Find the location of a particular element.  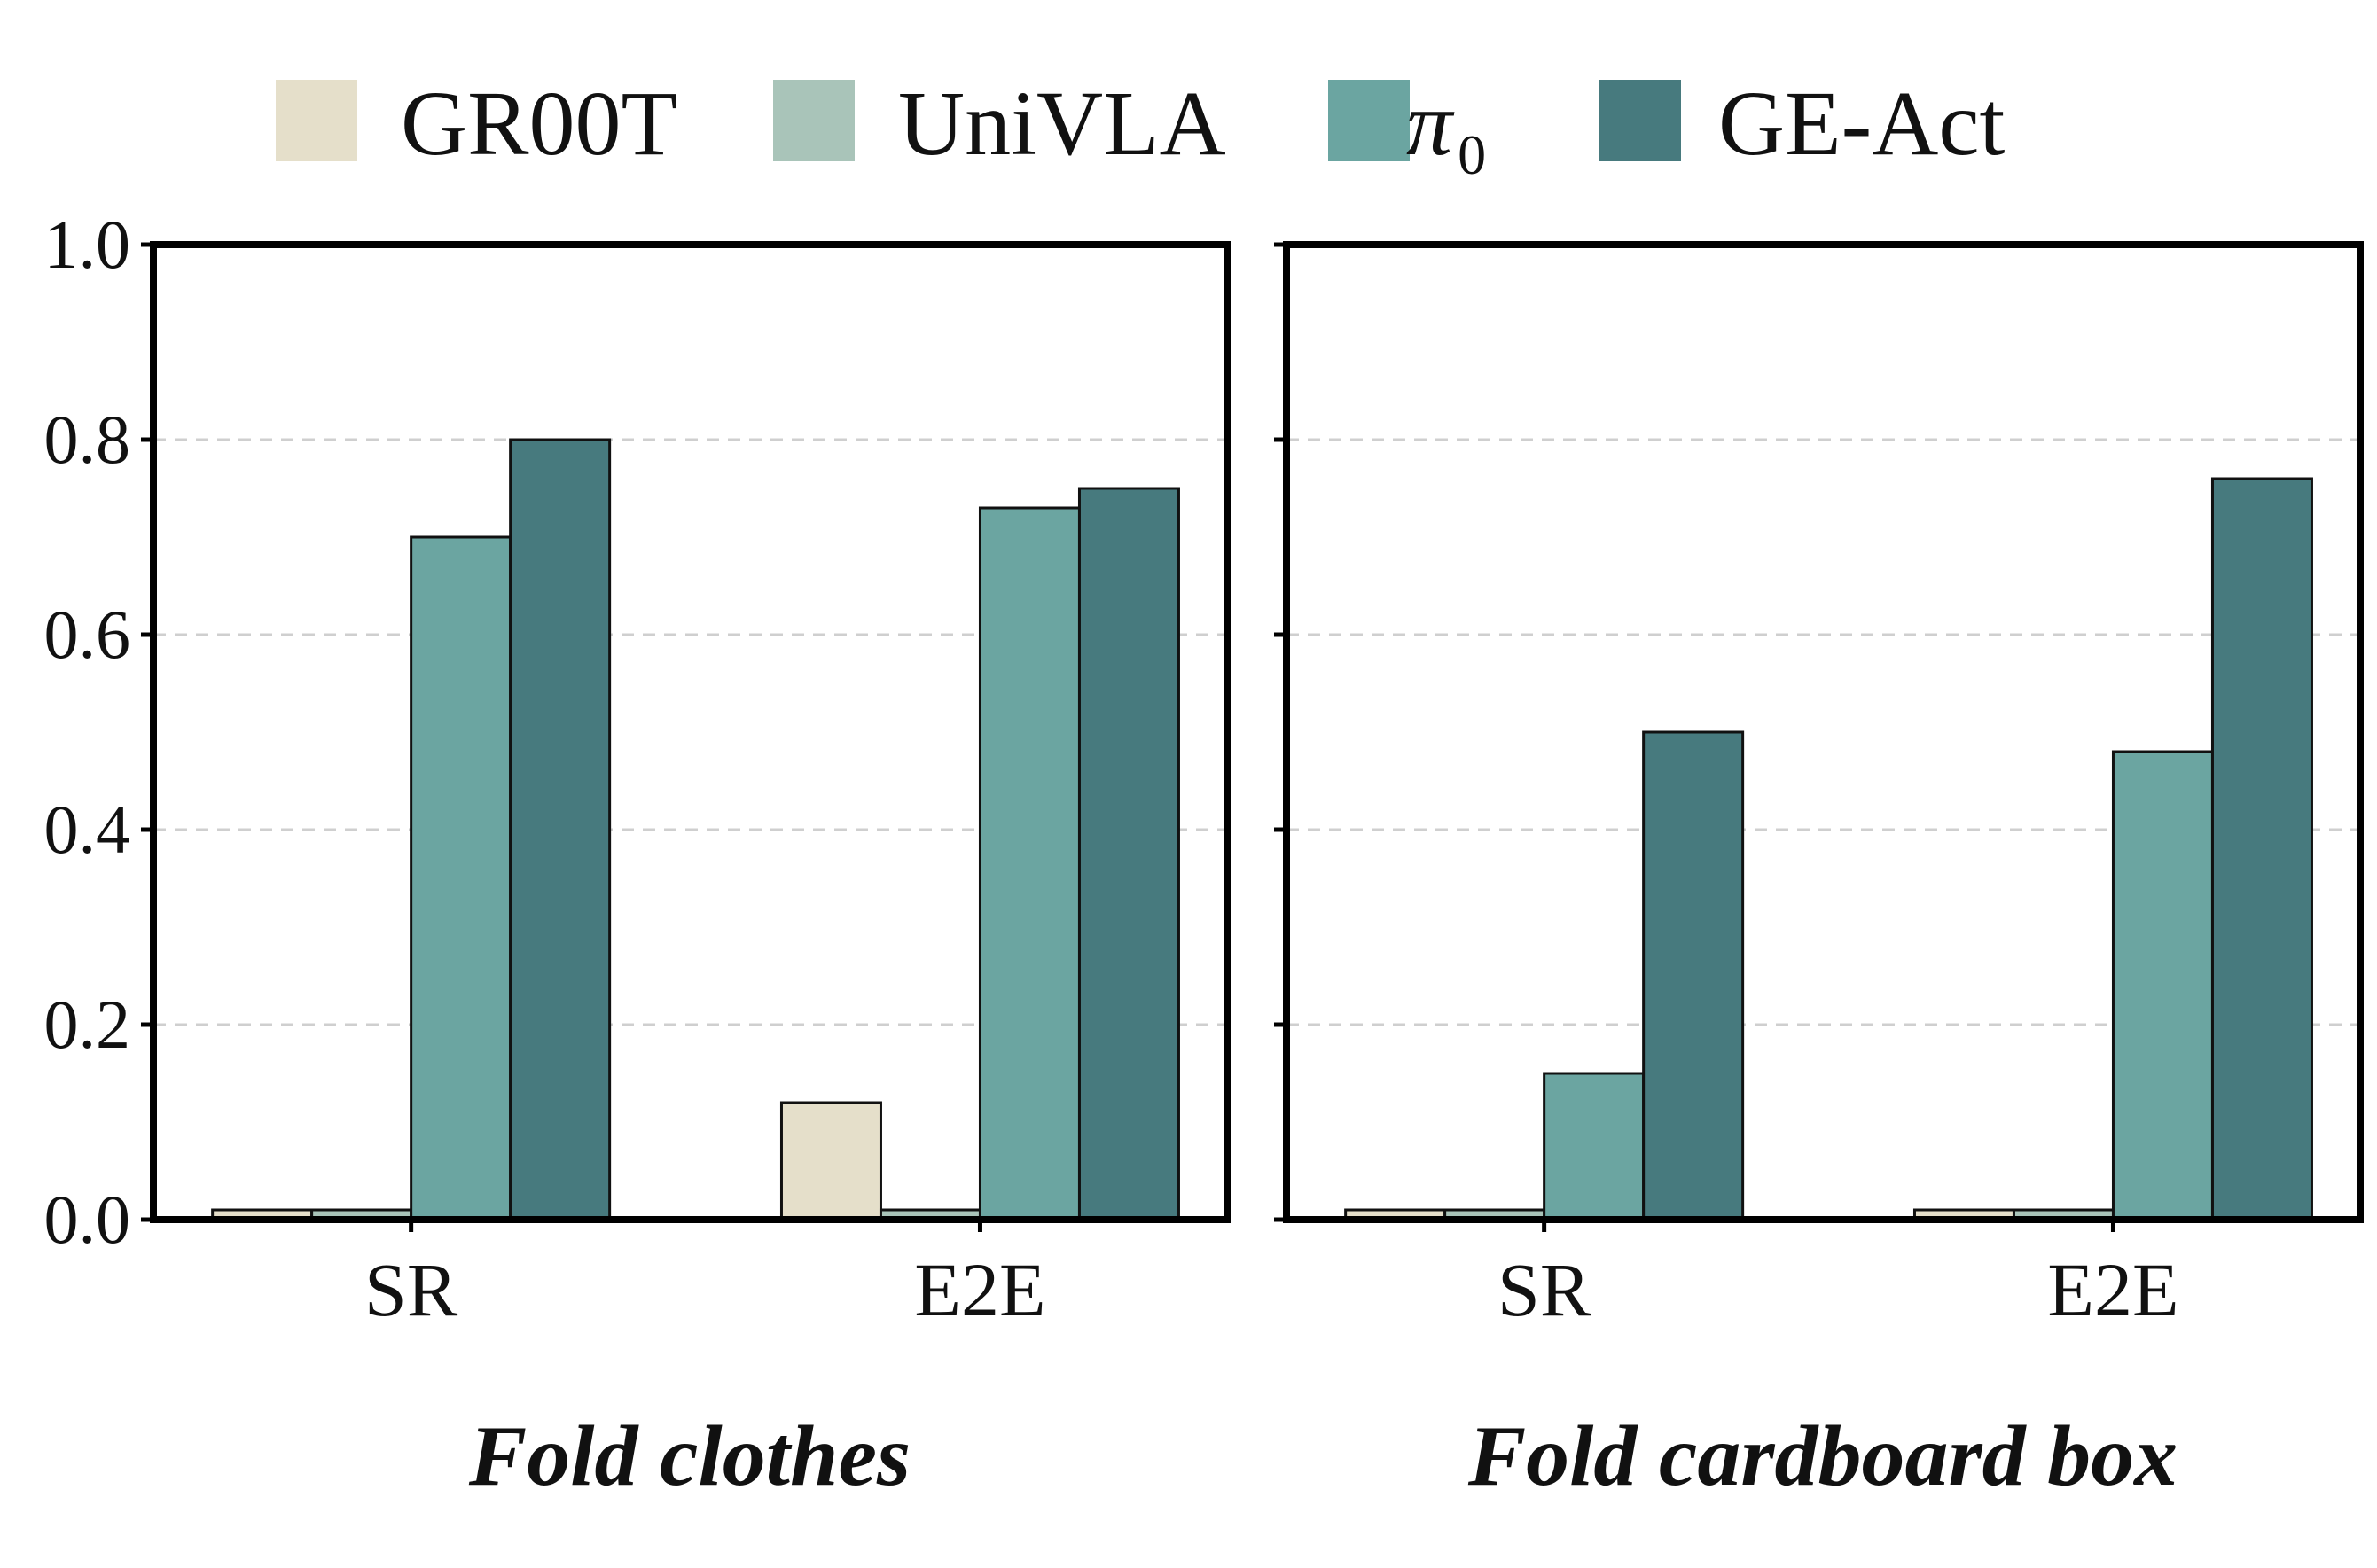

x-tick-labels-right: SR E2E is located at coordinates (1838, 1276).